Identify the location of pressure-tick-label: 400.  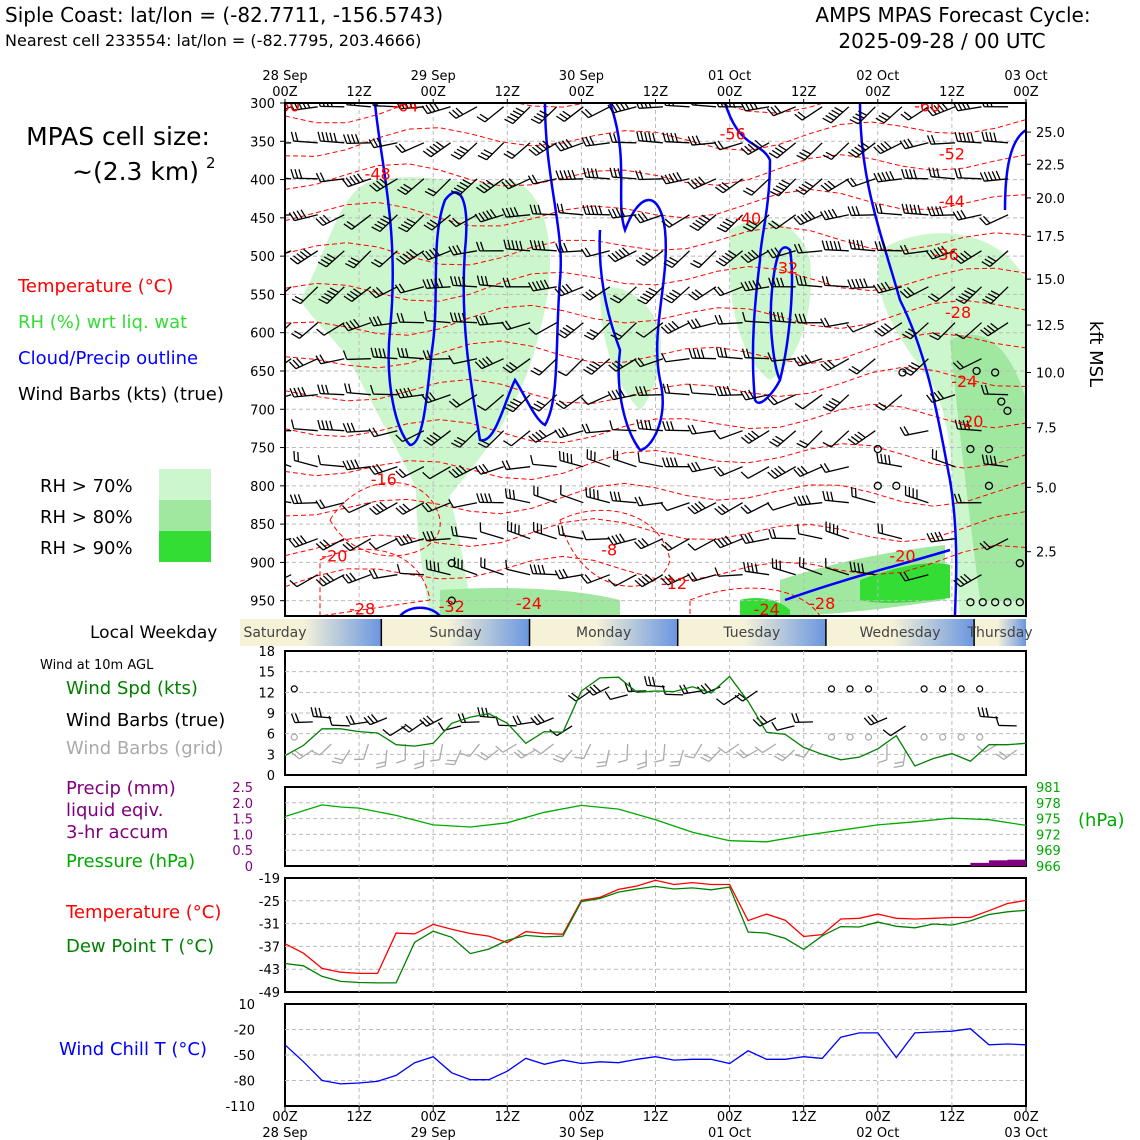
(262, 181).